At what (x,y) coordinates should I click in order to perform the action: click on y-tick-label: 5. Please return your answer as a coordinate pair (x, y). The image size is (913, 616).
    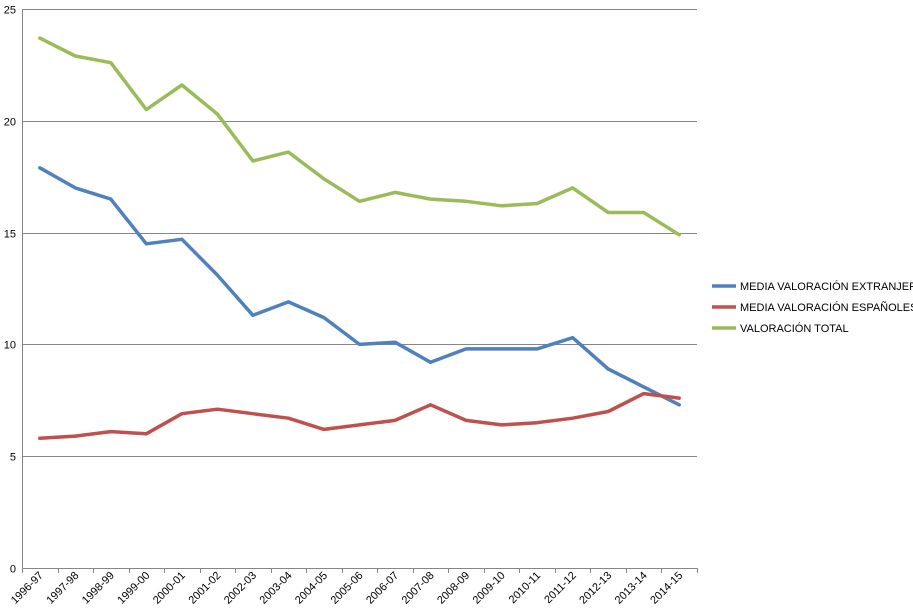
    Looking at the image, I should click on (13, 458).